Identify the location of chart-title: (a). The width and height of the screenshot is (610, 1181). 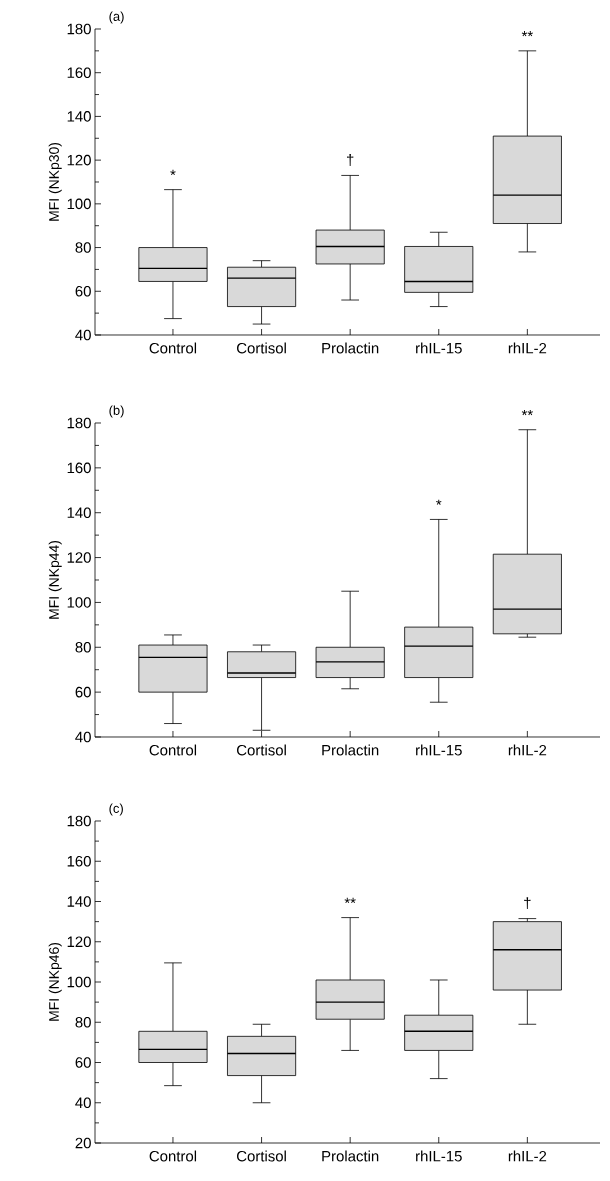
(116, 17).